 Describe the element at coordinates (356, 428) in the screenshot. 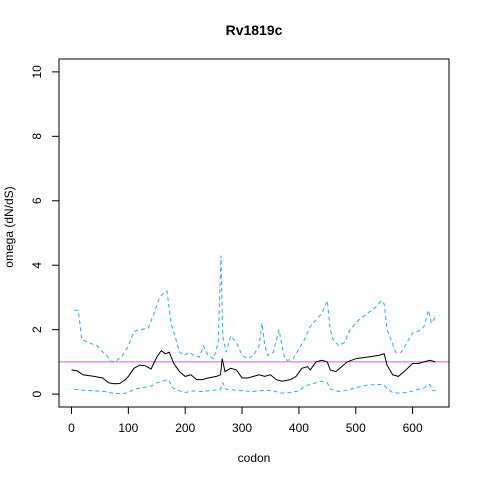

I see `x-tick-label: 500` at that location.